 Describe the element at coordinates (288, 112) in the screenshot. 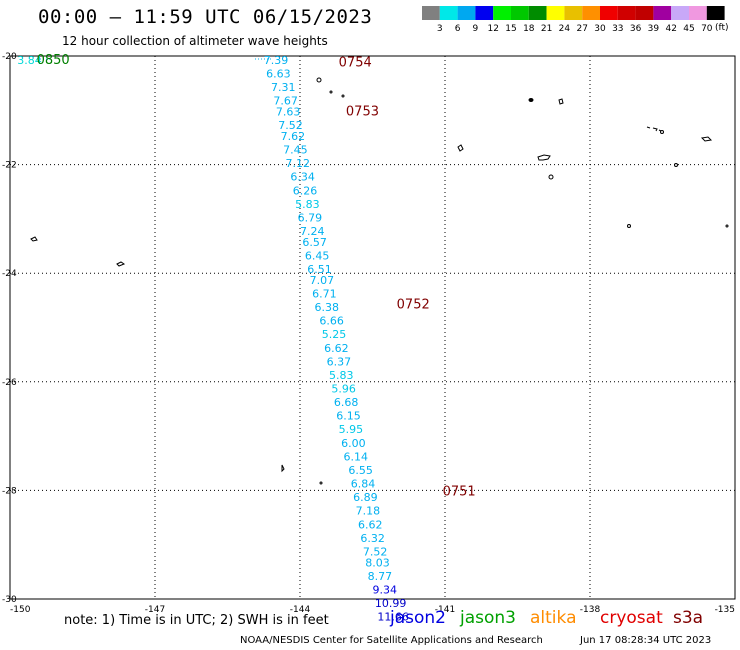

I see `swh-value: 7.63` at that location.